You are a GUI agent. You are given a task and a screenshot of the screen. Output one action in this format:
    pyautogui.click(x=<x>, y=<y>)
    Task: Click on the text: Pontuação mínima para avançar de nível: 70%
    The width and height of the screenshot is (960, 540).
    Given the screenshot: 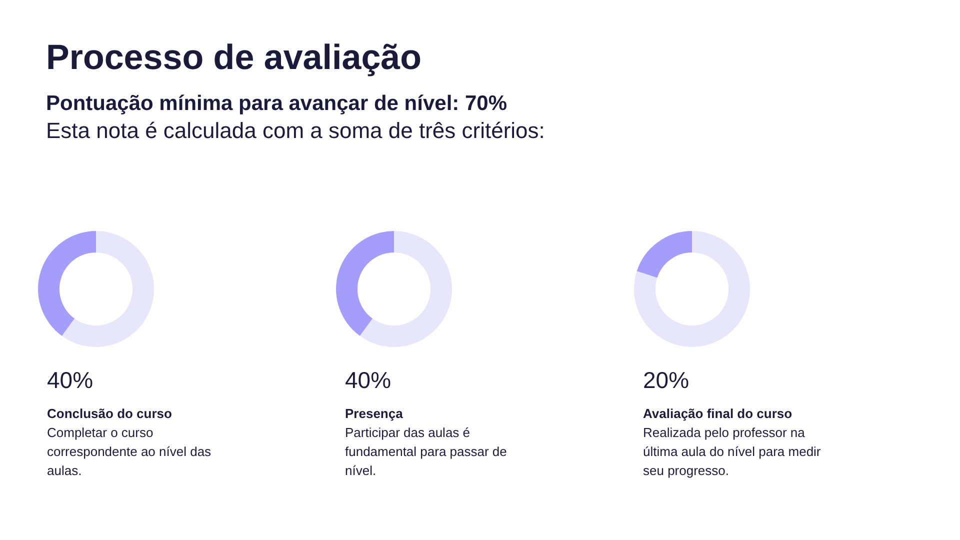 What is the action you would take?
    pyautogui.click(x=277, y=104)
    